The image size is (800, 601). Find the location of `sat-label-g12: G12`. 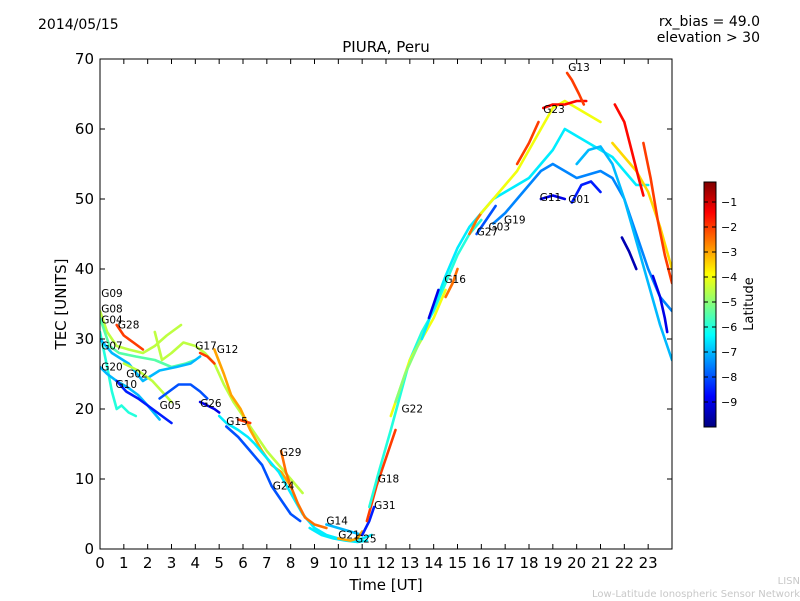

sat-label-g12: G12 is located at coordinates (228, 350).